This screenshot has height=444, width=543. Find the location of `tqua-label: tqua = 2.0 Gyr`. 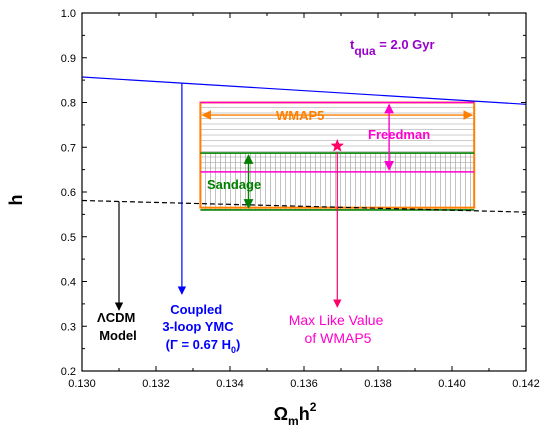

tqua-label: tqua = 2.0 Gyr is located at coordinates (392, 47).